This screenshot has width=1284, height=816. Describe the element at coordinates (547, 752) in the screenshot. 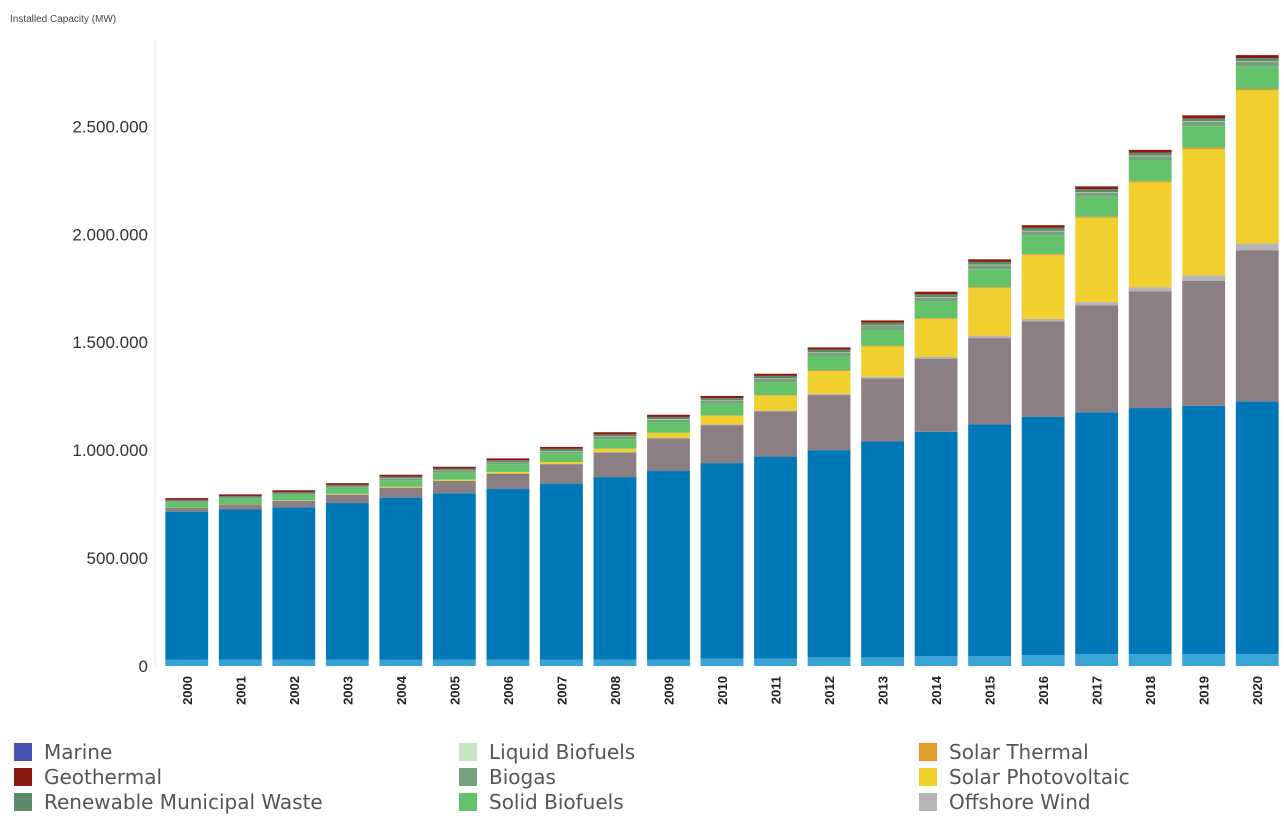

I see `legend-item: Liquid Biofuels` at that location.